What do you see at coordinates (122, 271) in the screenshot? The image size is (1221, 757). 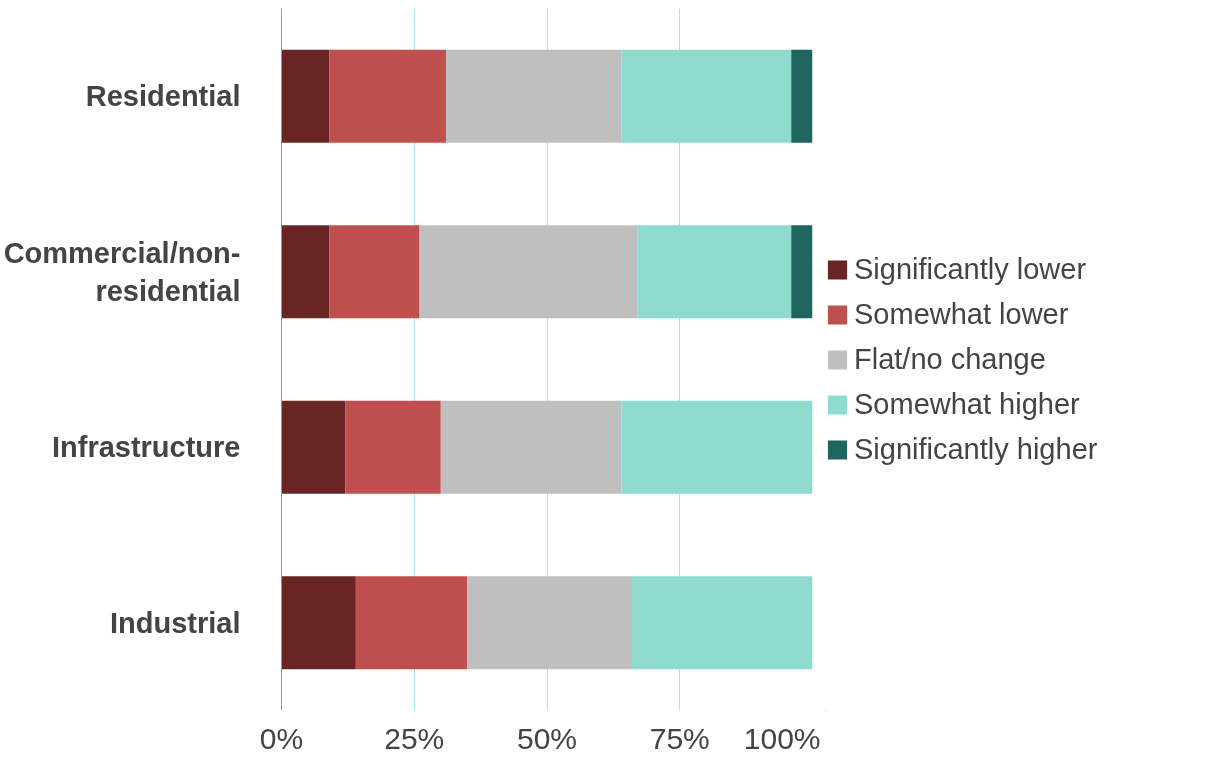 I see `y-tick-label: Commercial/non-residential` at bounding box center [122, 271].